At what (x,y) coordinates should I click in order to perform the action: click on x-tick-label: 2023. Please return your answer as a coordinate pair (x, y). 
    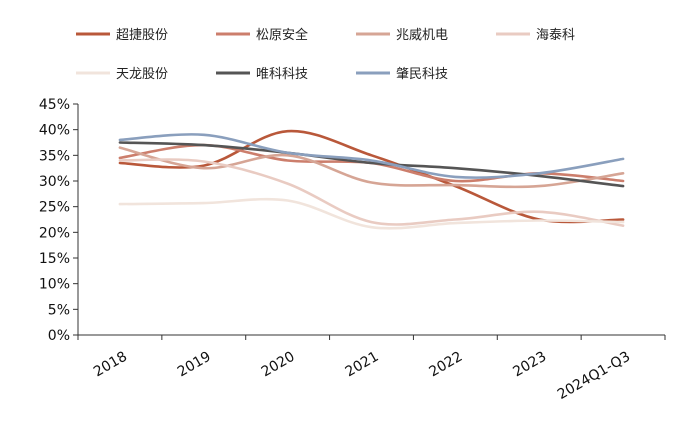
    Looking at the image, I should click on (529, 365).